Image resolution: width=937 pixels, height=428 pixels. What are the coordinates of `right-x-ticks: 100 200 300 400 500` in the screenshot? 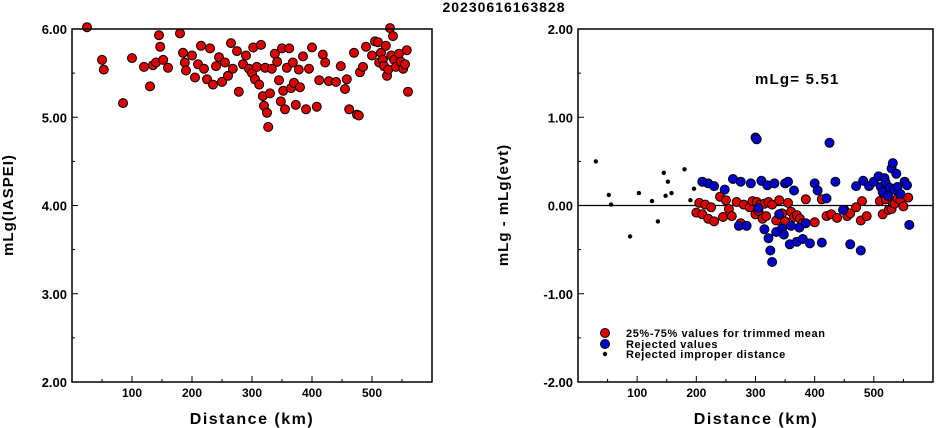 It's located at (755, 388).